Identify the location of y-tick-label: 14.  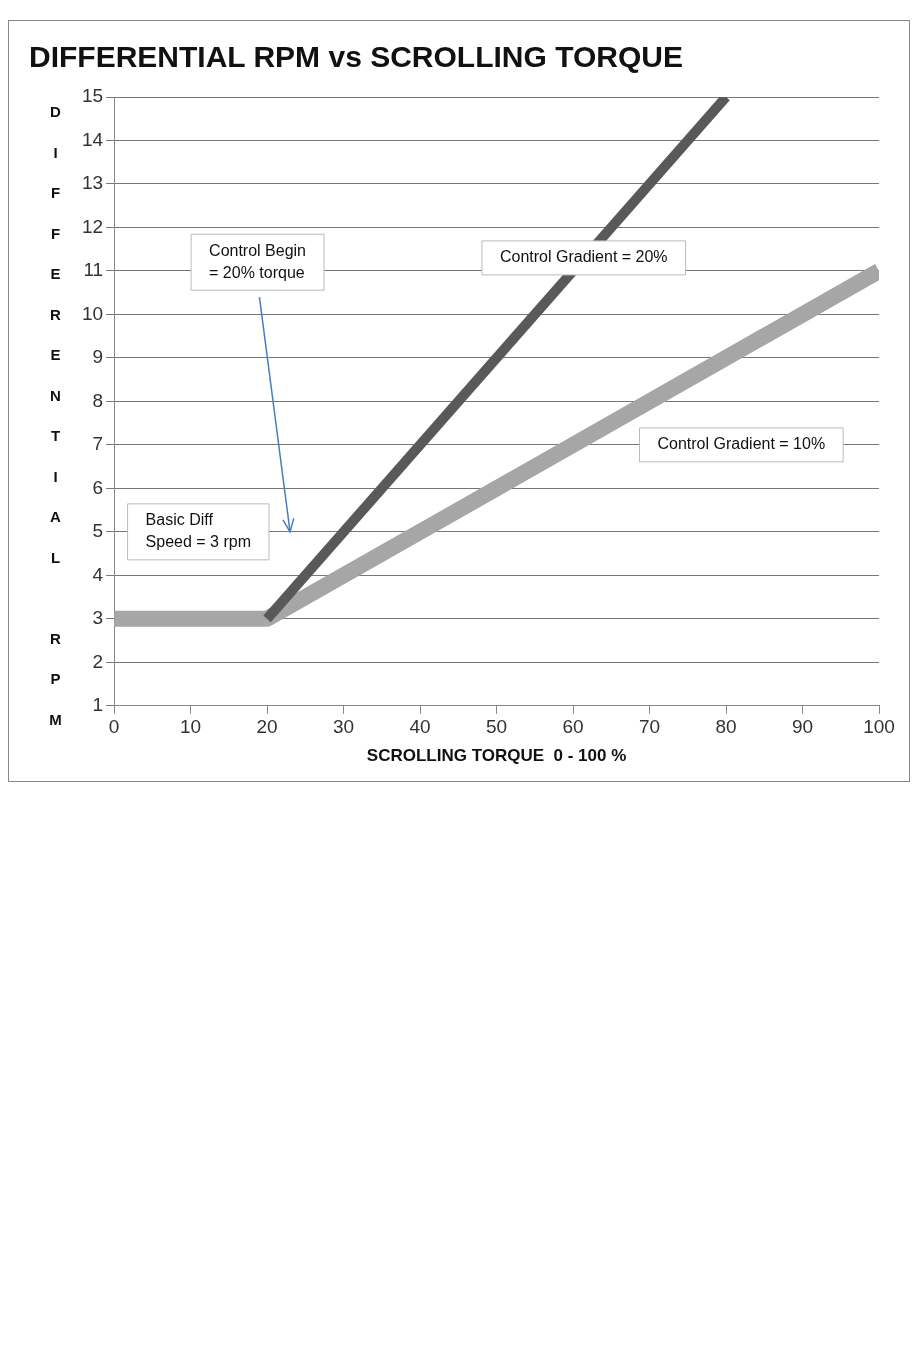
(92, 139).